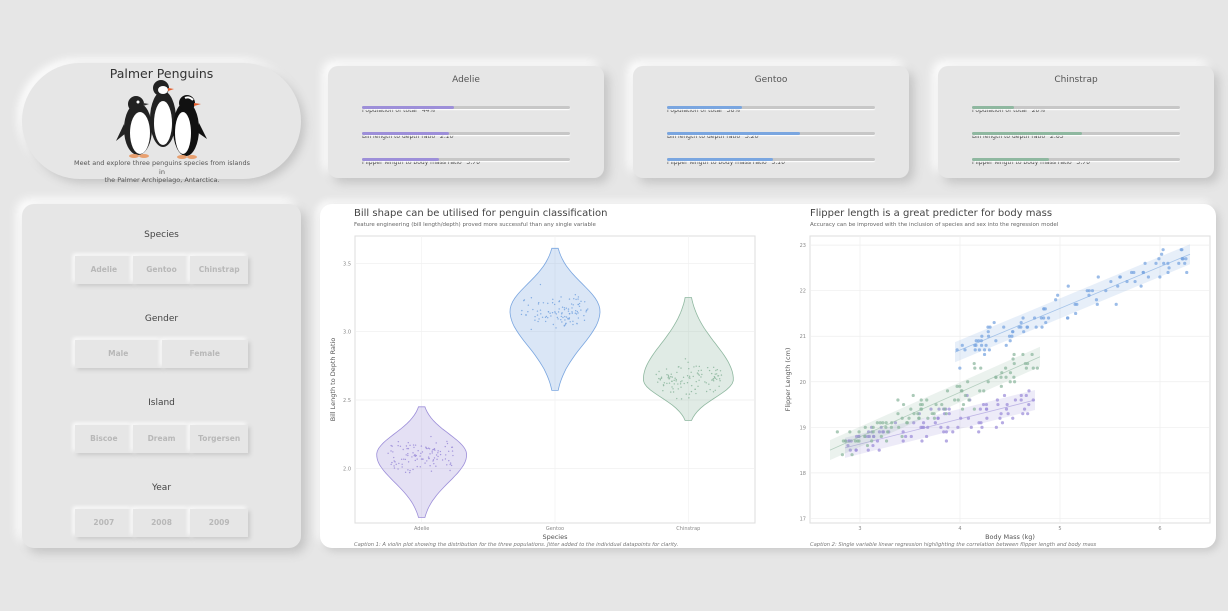  What do you see at coordinates (104, 270) in the screenshot?
I see `filter-button-adelie: Adelie` at bounding box center [104, 270].